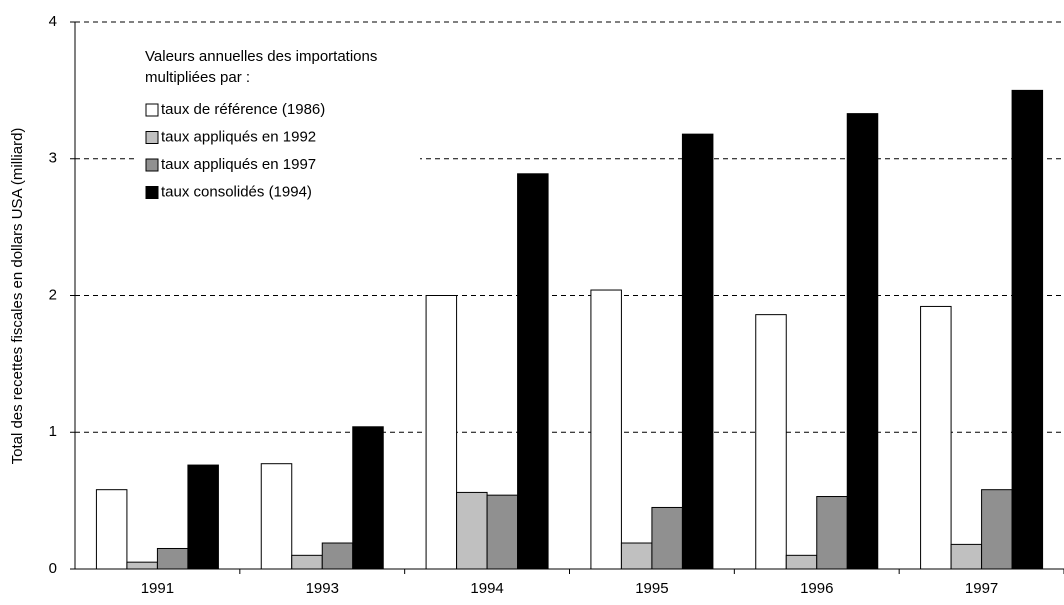 The width and height of the screenshot is (1064, 605). I want to click on legend-label: taux appliqués en 1997, so click(238, 164).